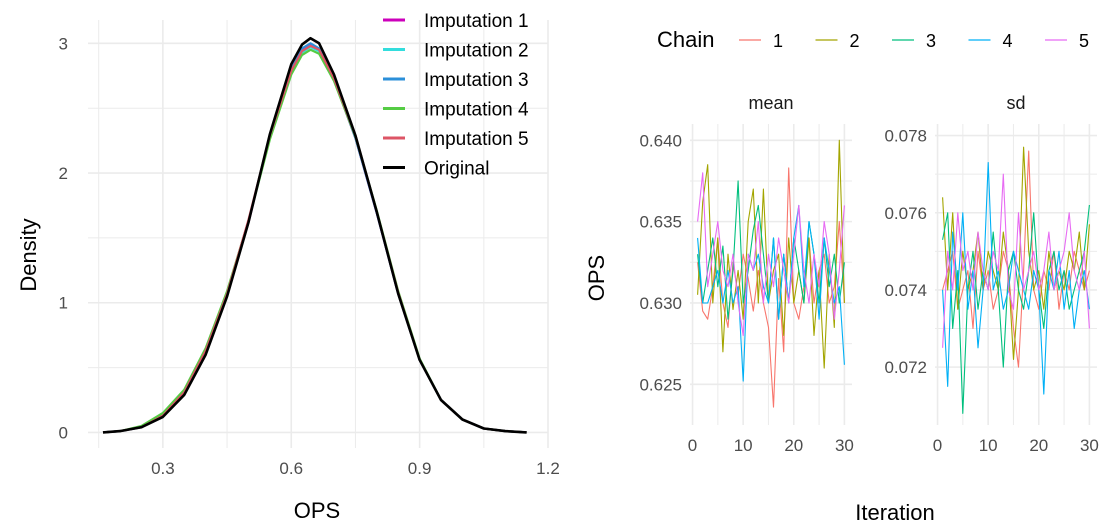 The image size is (1109, 527). I want to click on density-y-tick-label: 1, so click(63, 303).